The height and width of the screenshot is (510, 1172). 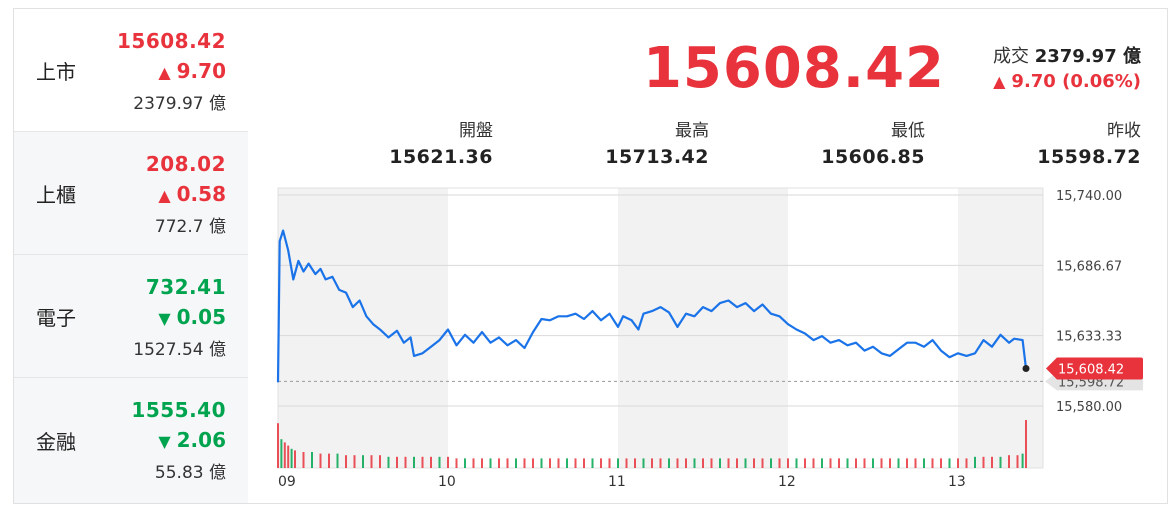 I want to click on index-volume: 772.7 億, so click(x=190, y=227).